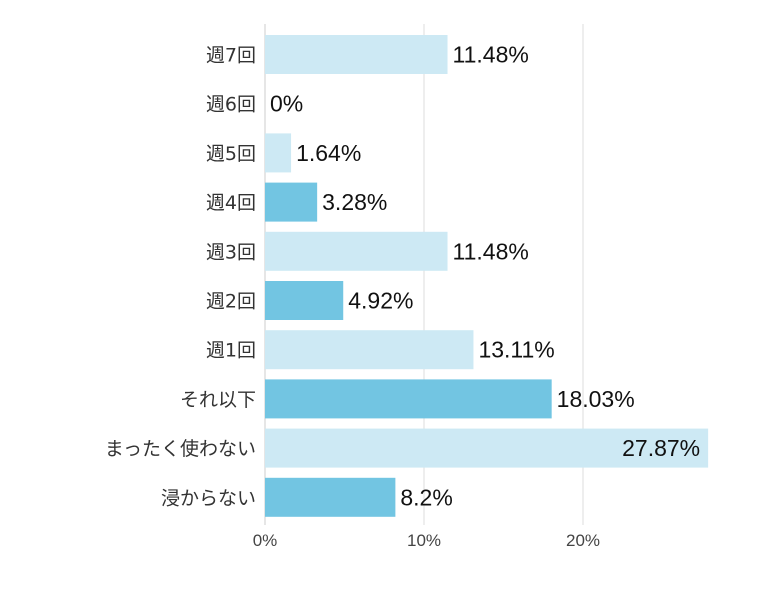 The height and width of the screenshot is (600, 760). Describe the element at coordinates (231, 302) in the screenshot. I see `category-label: 週2回` at that location.